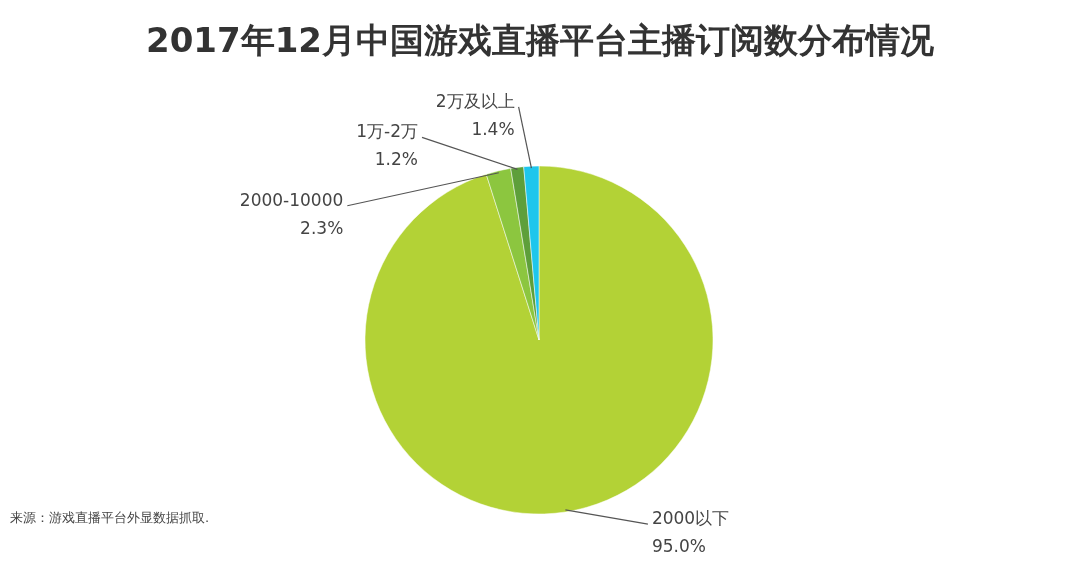  I want to click on data-label: 2.3%, so click(322, 227).